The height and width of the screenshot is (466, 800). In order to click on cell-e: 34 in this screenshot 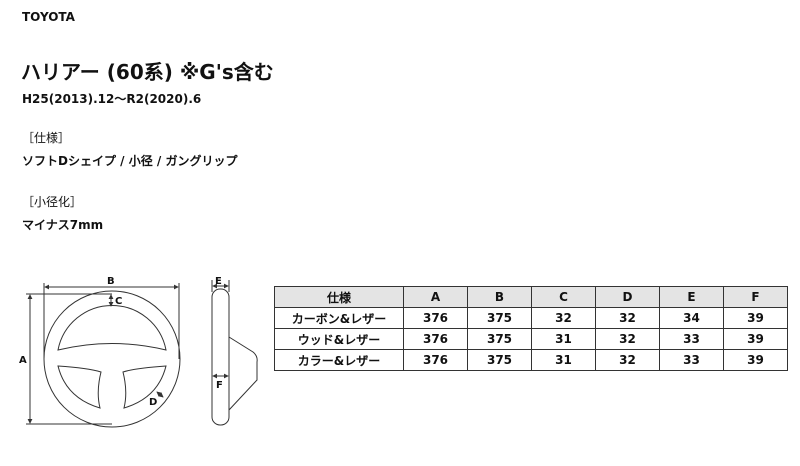, I will do `click(691, 318)`.